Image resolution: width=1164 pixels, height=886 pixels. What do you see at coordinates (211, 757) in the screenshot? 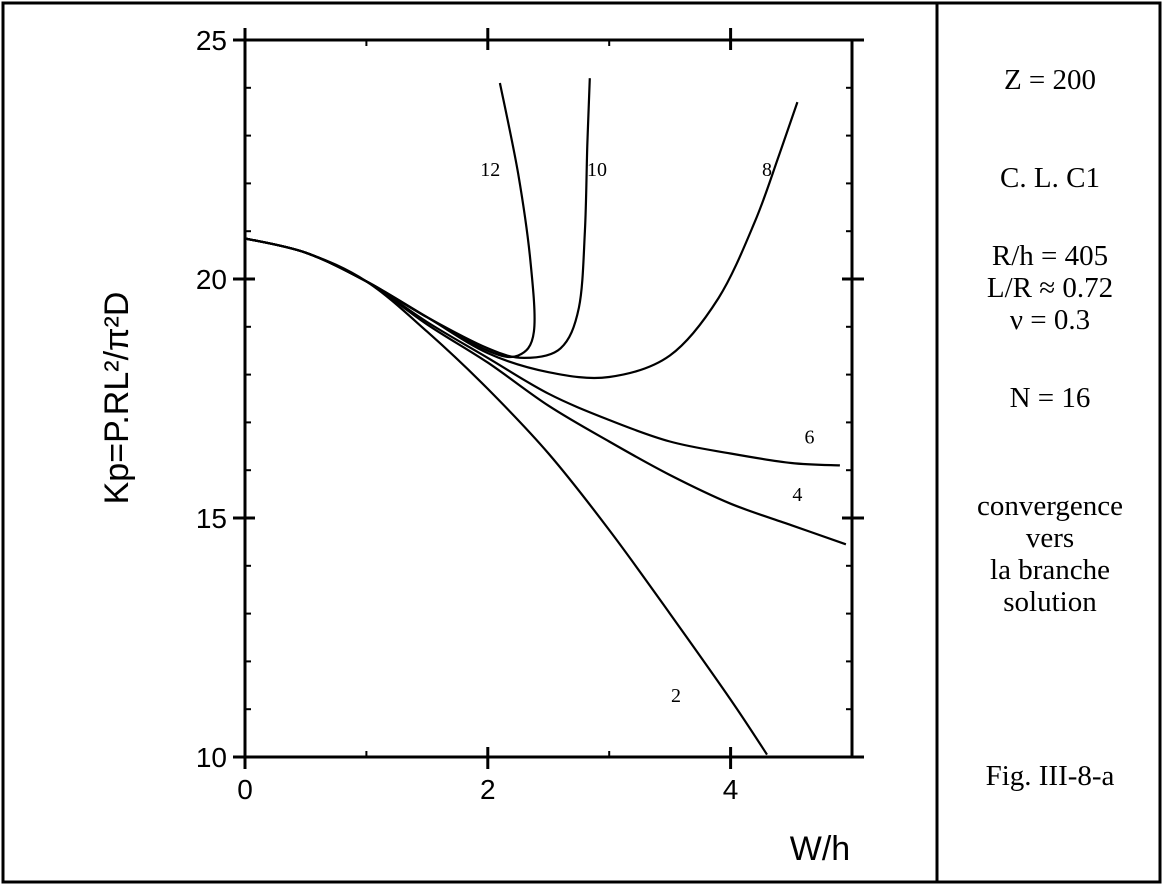
I see `y-tick-label-10: 10` at bounding box center [211, 757].